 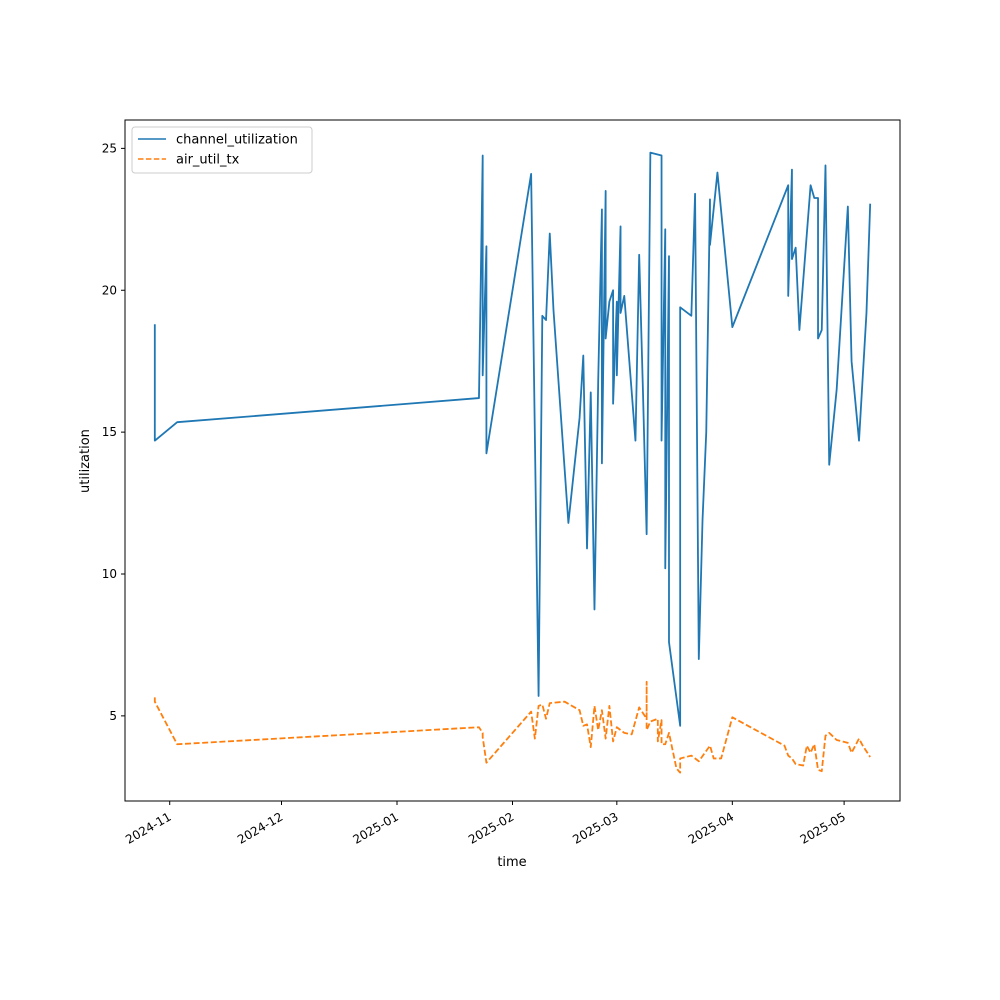 I want to click on legend: channel_utilization air_util_tx, so click(x=222, y=150).